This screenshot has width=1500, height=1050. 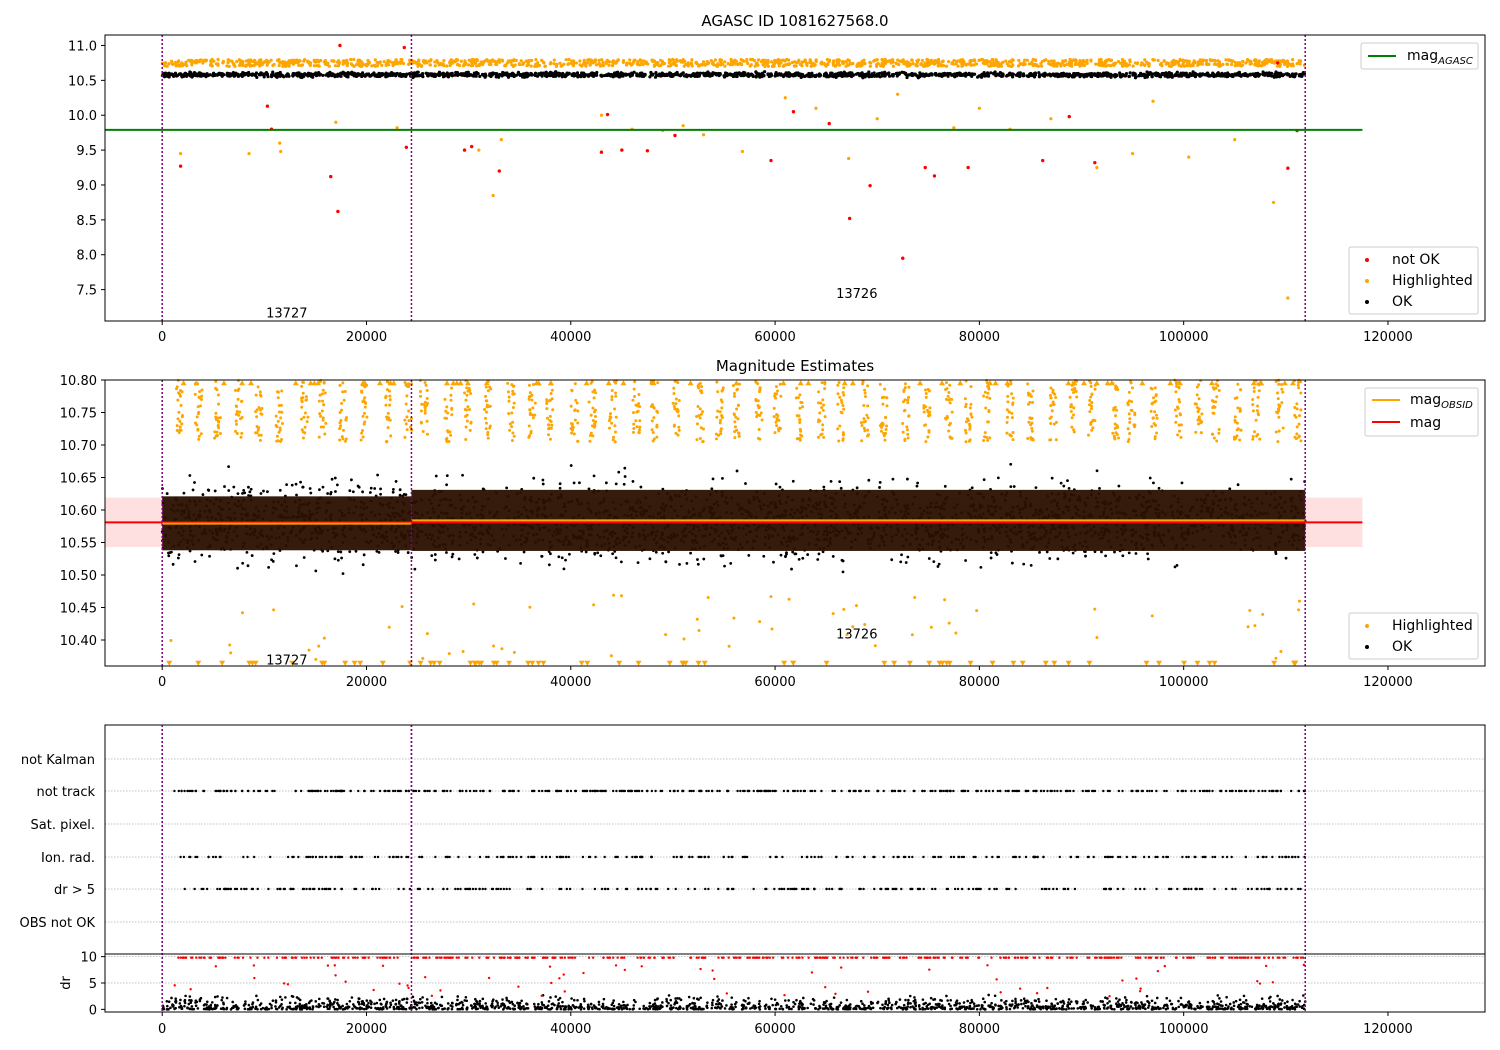 What do you see at coordinates (331, 176) in the screenshot?
I see `not-ok-point` at bounding box center [331, 176].